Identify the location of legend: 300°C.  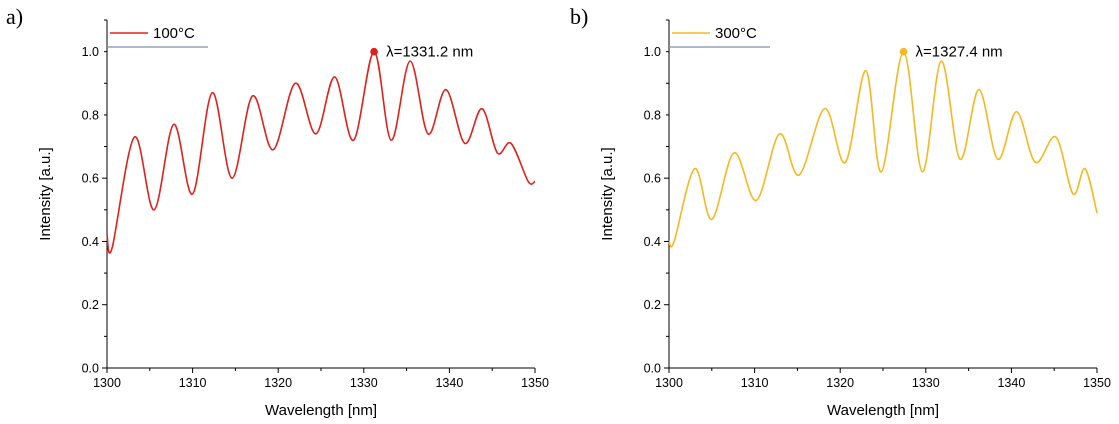
(719, 36).